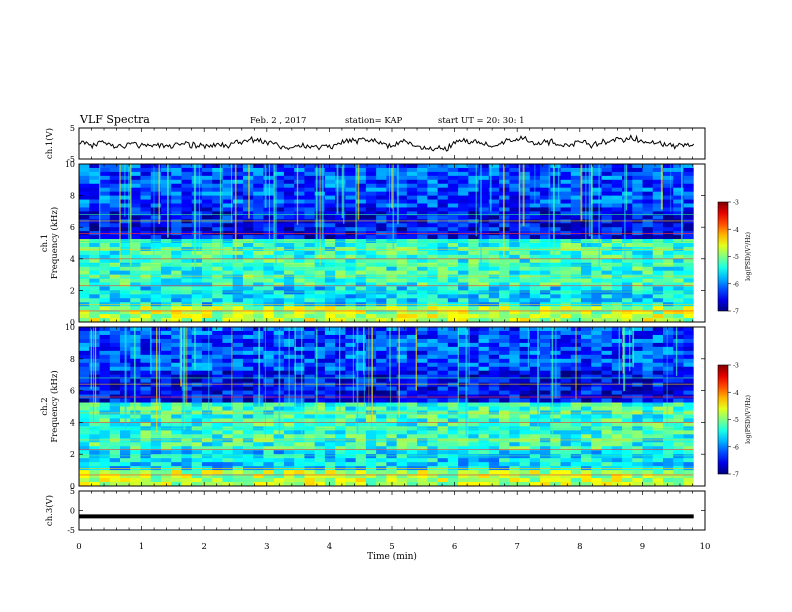  Describe the element at coordinates (374, 121) in the screenshot. I see `station-label: station= KAP` at that location.